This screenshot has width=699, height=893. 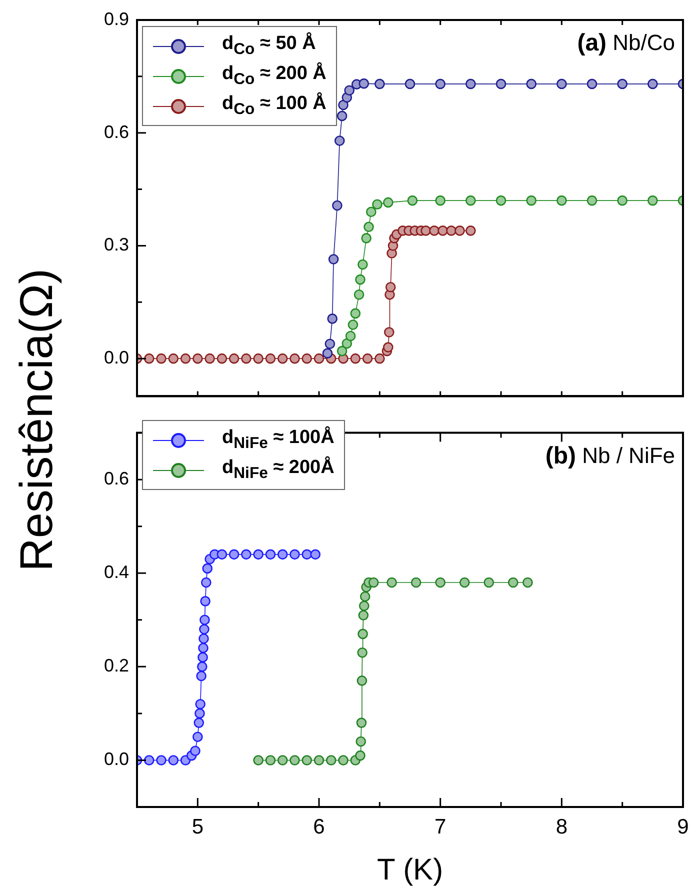 I want to click on x-tick-label: 9, so click(x=683, y=826).